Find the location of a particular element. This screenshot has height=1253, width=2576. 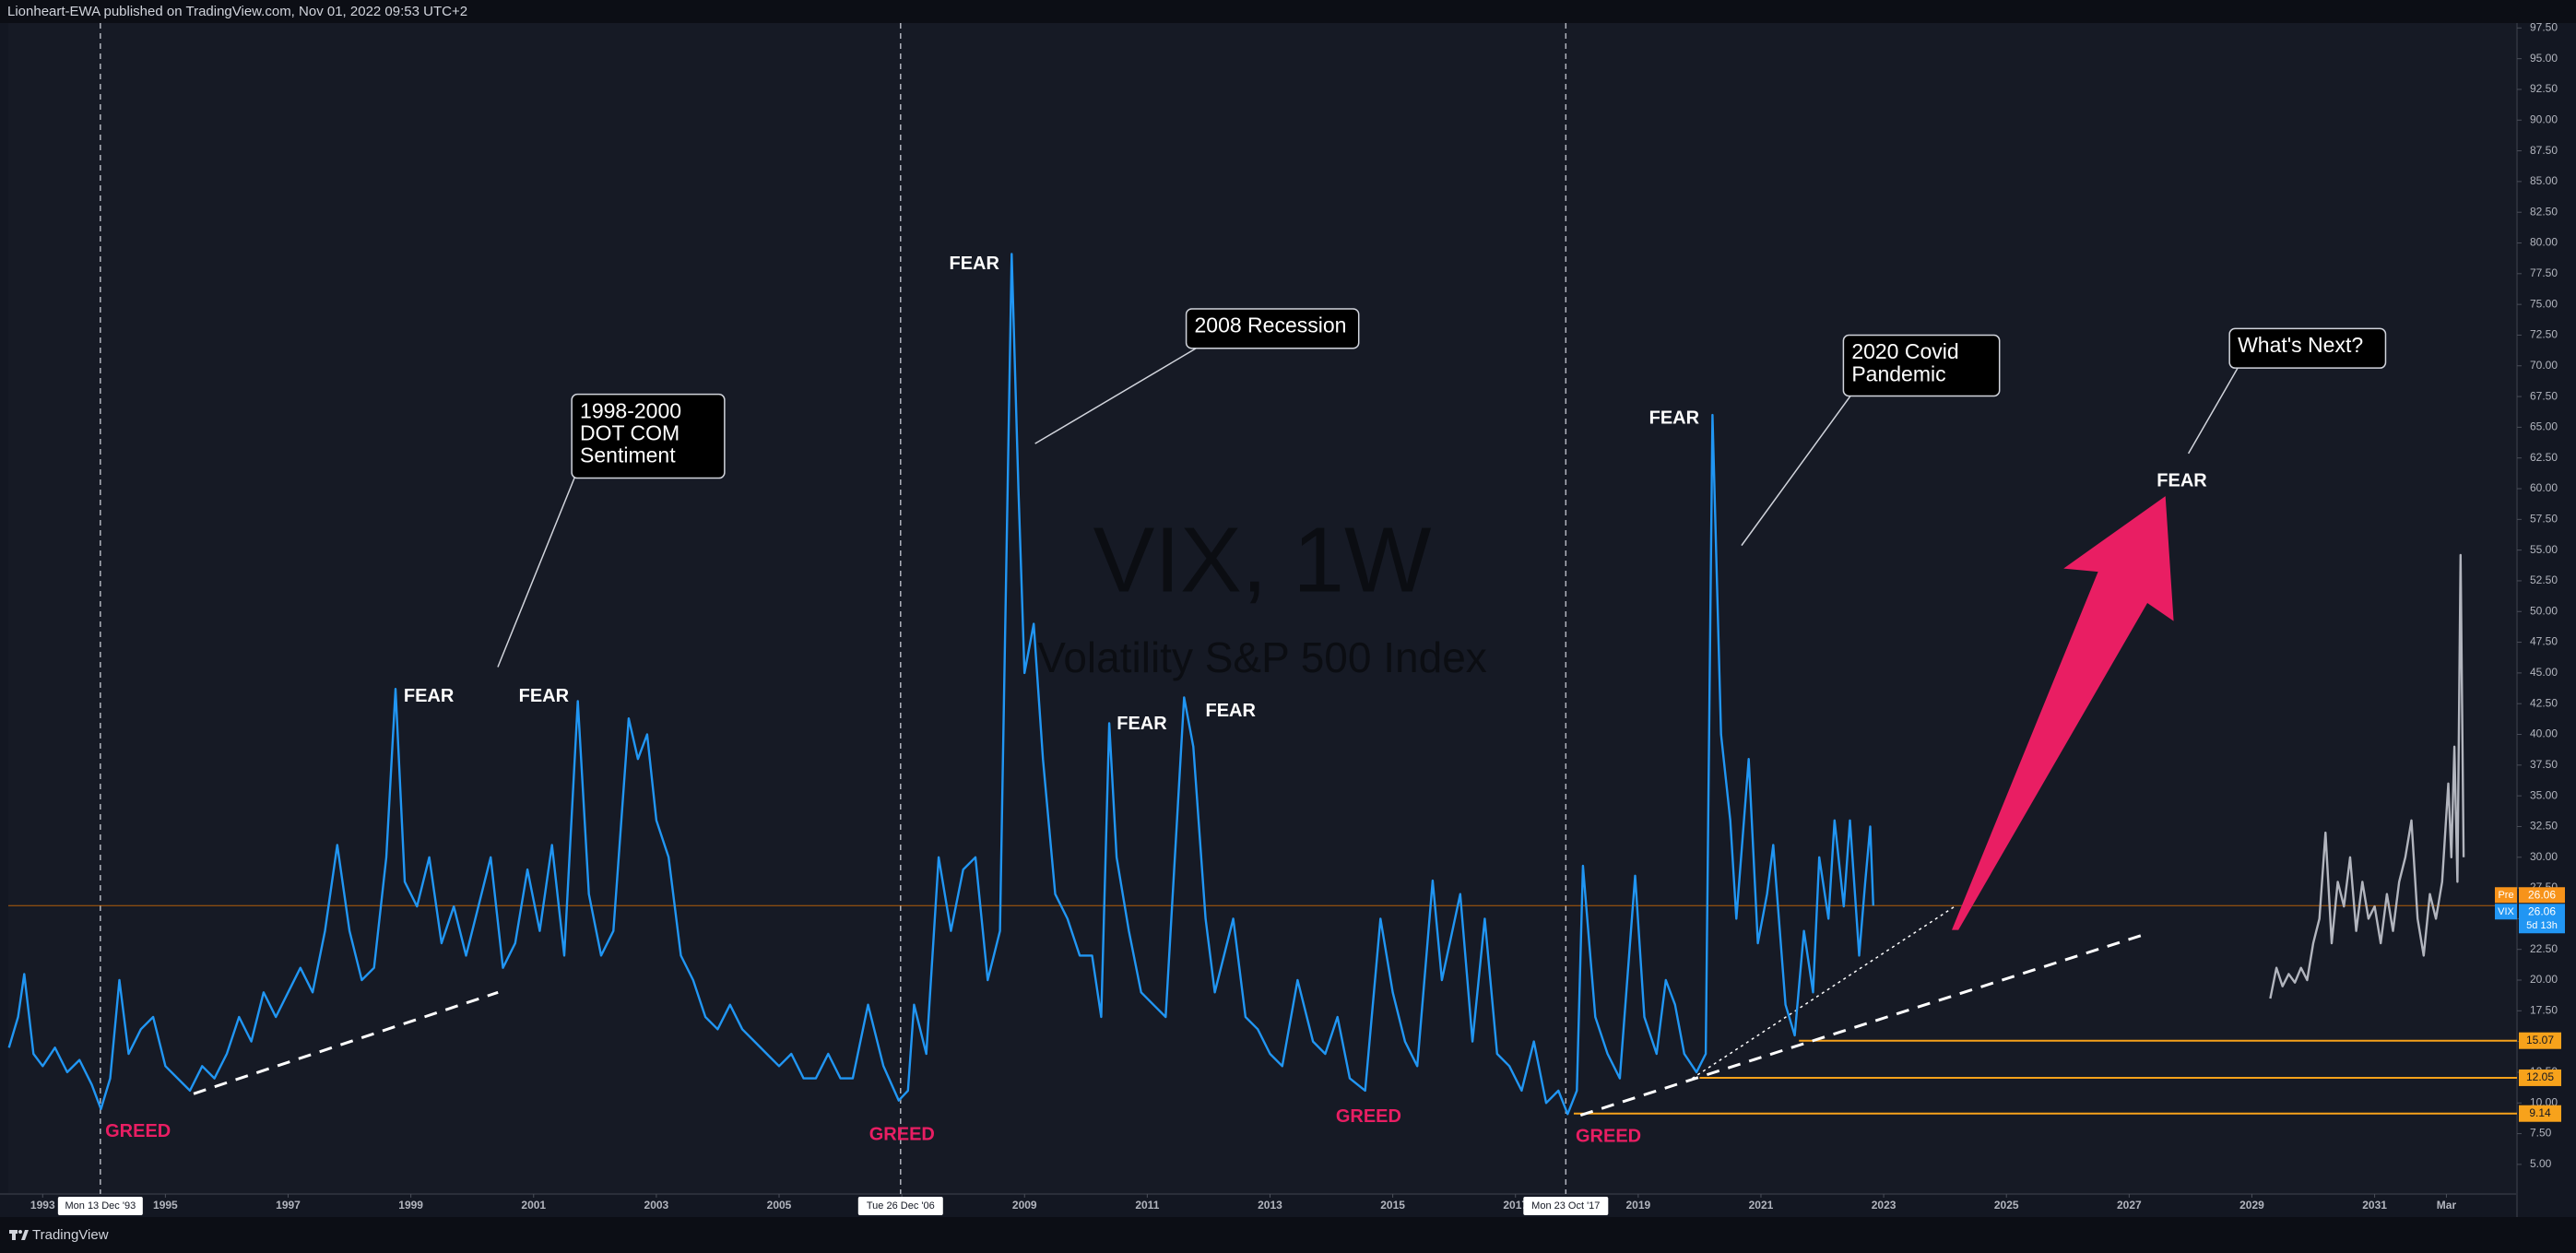

y-tick-label: 97.50 is located at coordinates (2544, 27).